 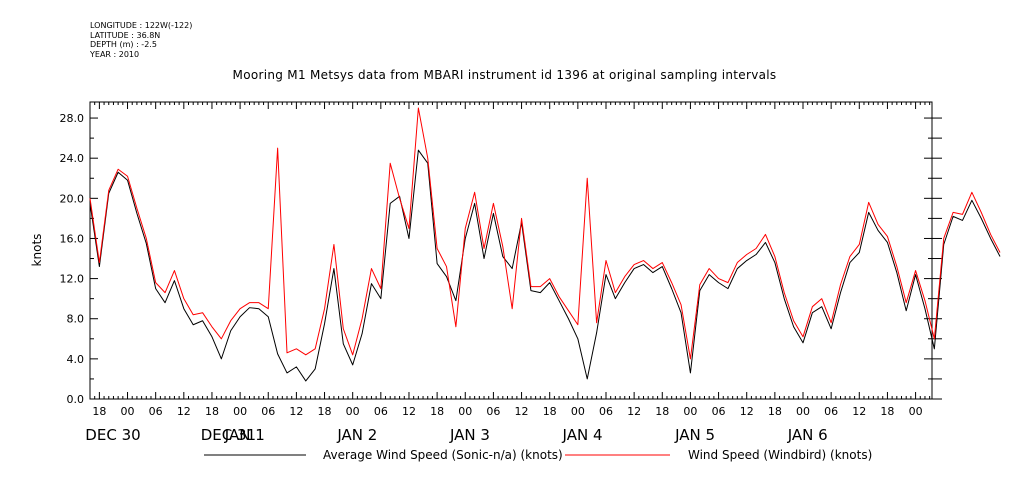 What do you see at coordinates (443, 455) in the screenshot?
I see `legend-label-average: Average Wind Speed (Sonic-n/a) (knots)` at bounding box center [443, 455].